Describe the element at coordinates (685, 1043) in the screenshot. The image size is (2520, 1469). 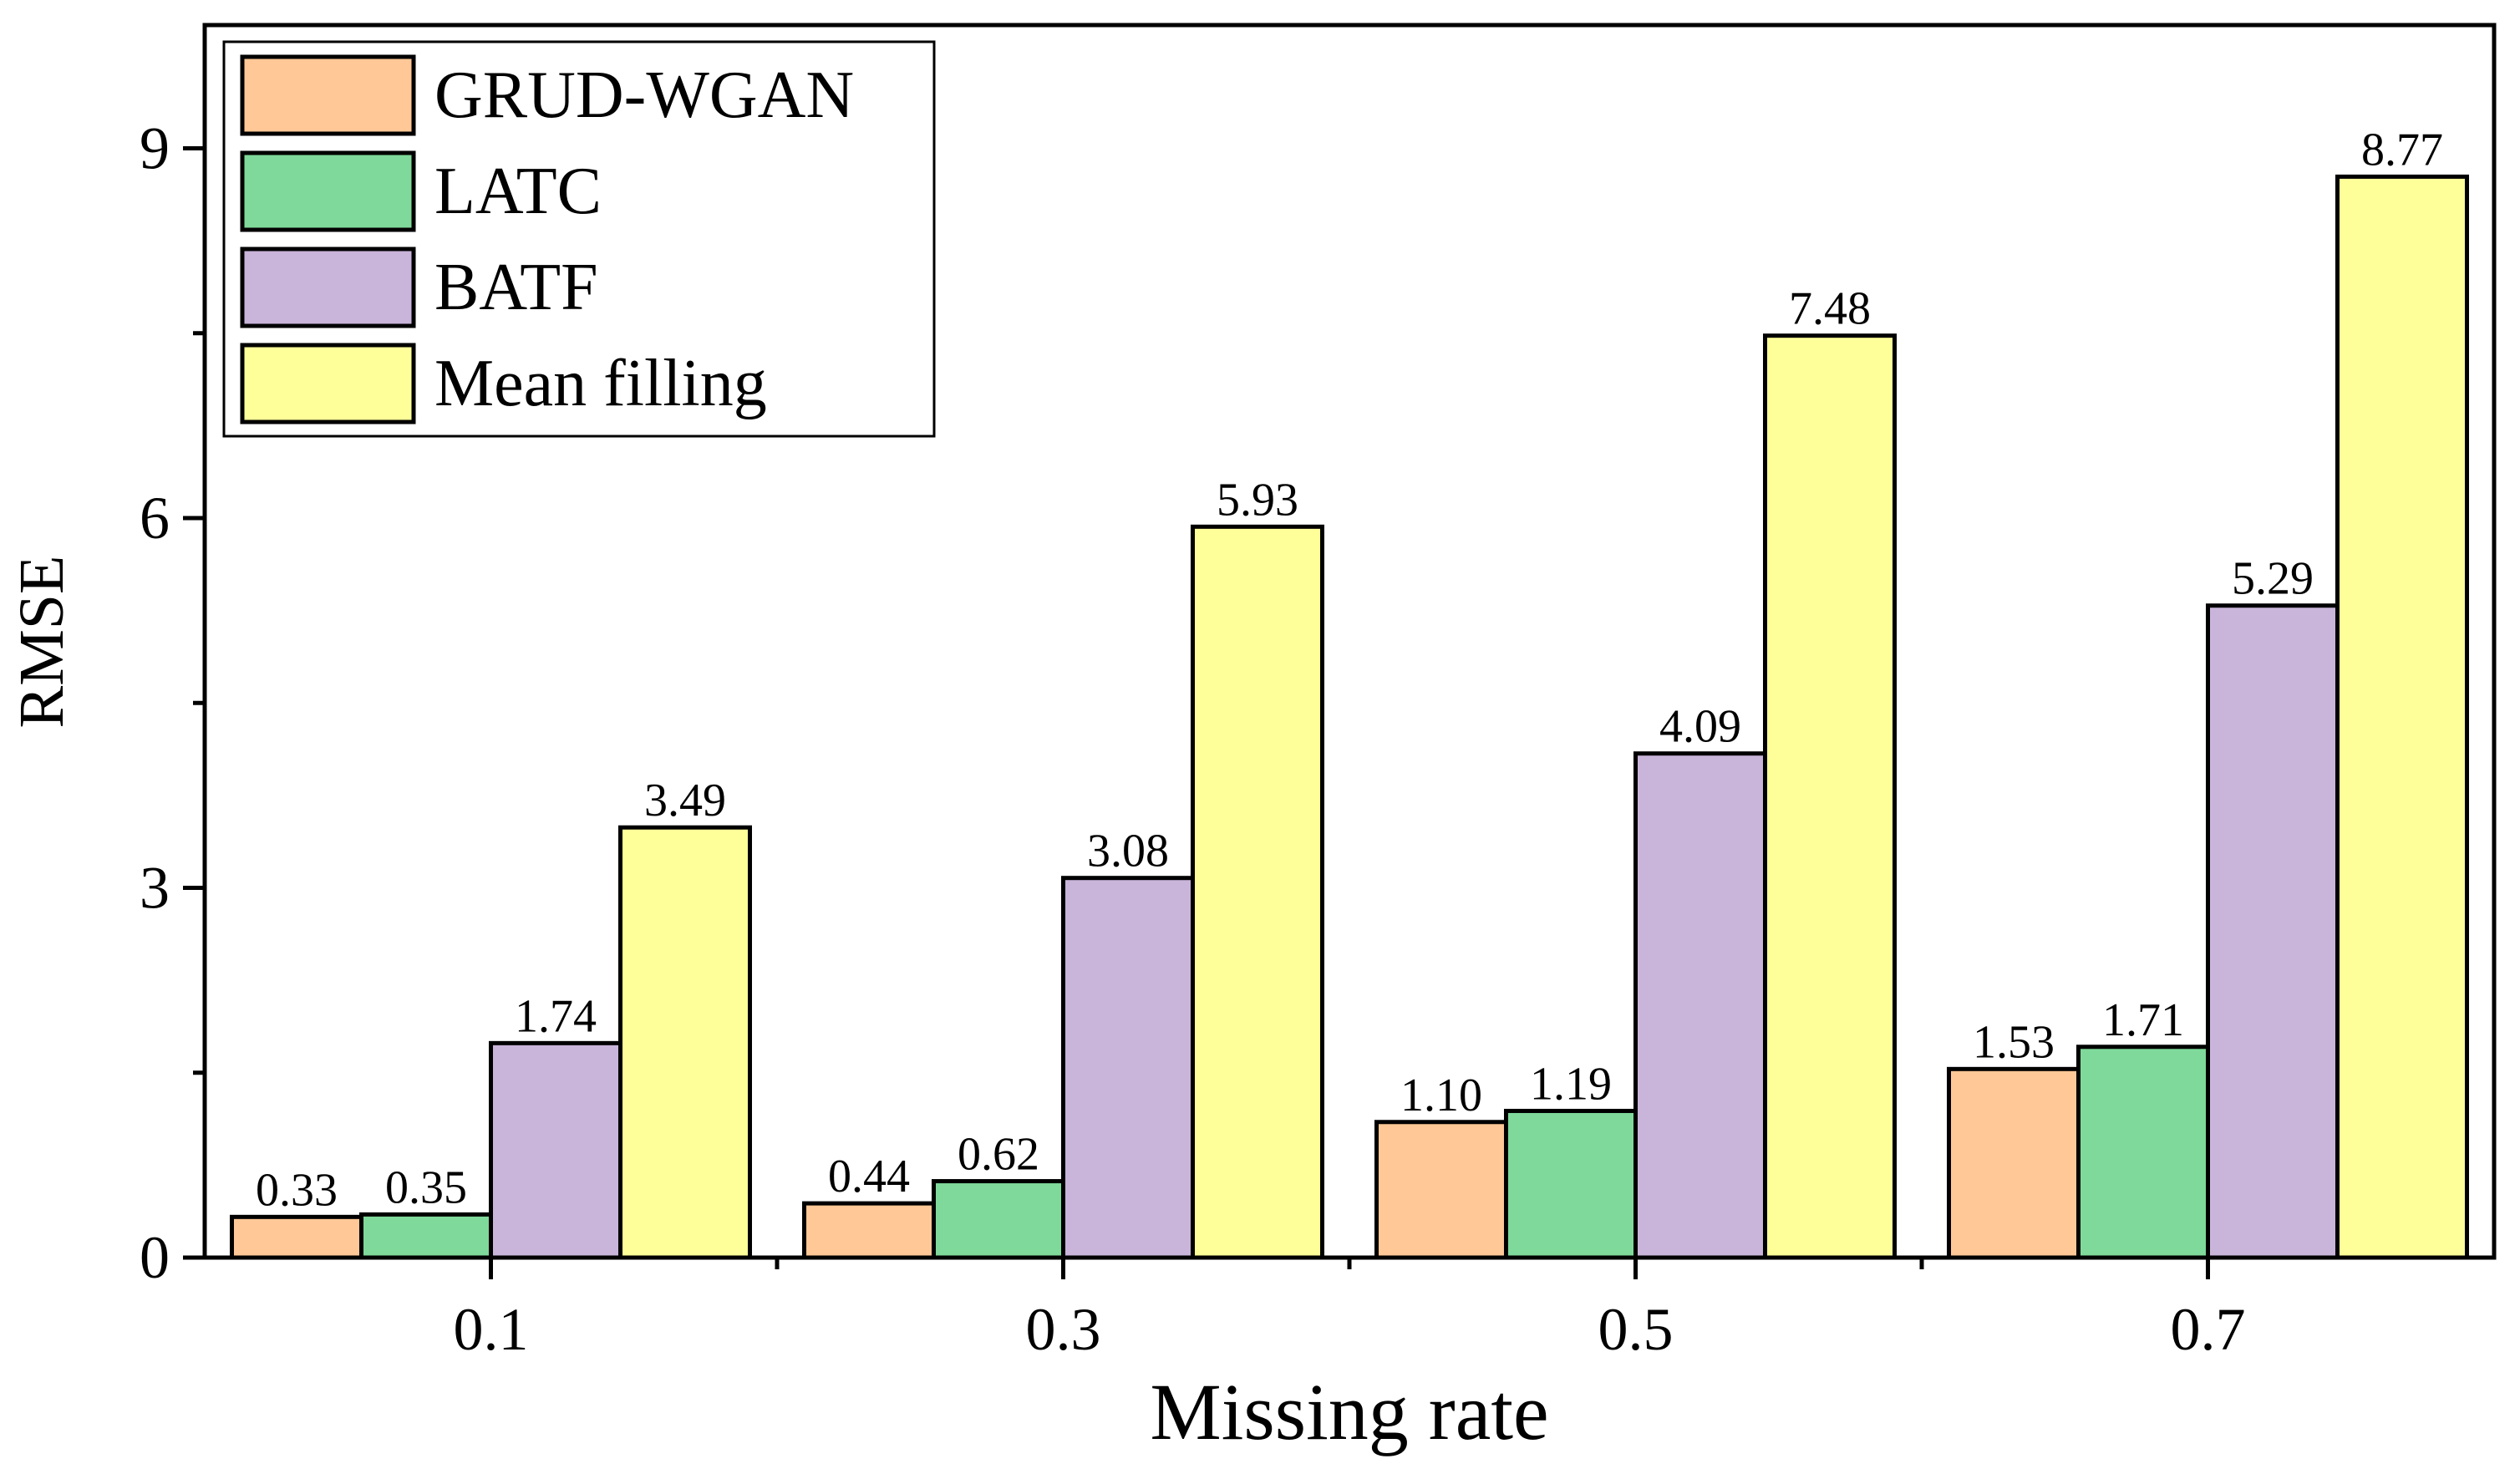
I see `bar-mean-filling-0.1` at that location.